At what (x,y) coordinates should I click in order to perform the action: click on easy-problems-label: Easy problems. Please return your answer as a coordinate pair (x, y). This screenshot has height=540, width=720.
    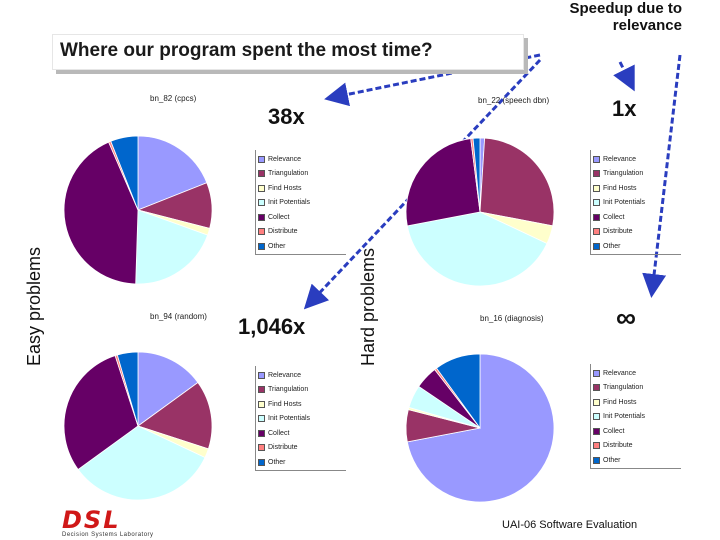
    Looking at the image, I should click on (34, 306).